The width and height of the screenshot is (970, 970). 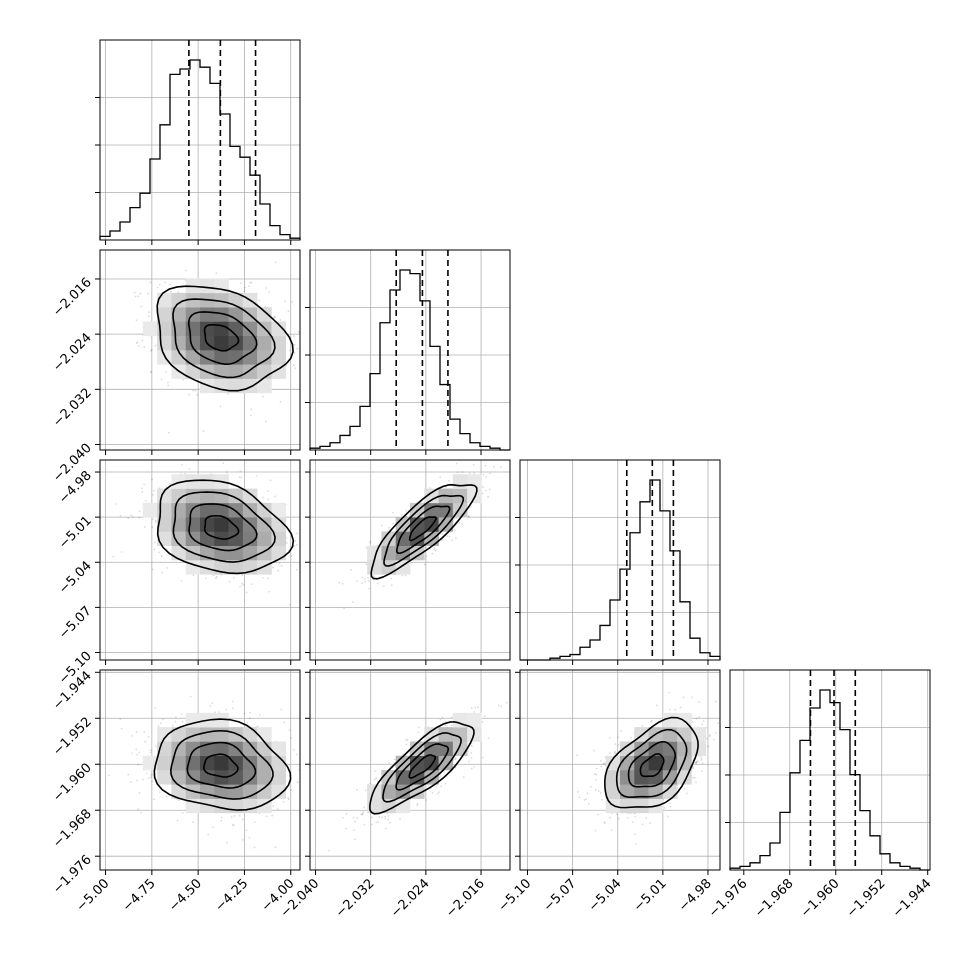 I want to click on y-tick-label: −1.968, so click(x=72, y=828).